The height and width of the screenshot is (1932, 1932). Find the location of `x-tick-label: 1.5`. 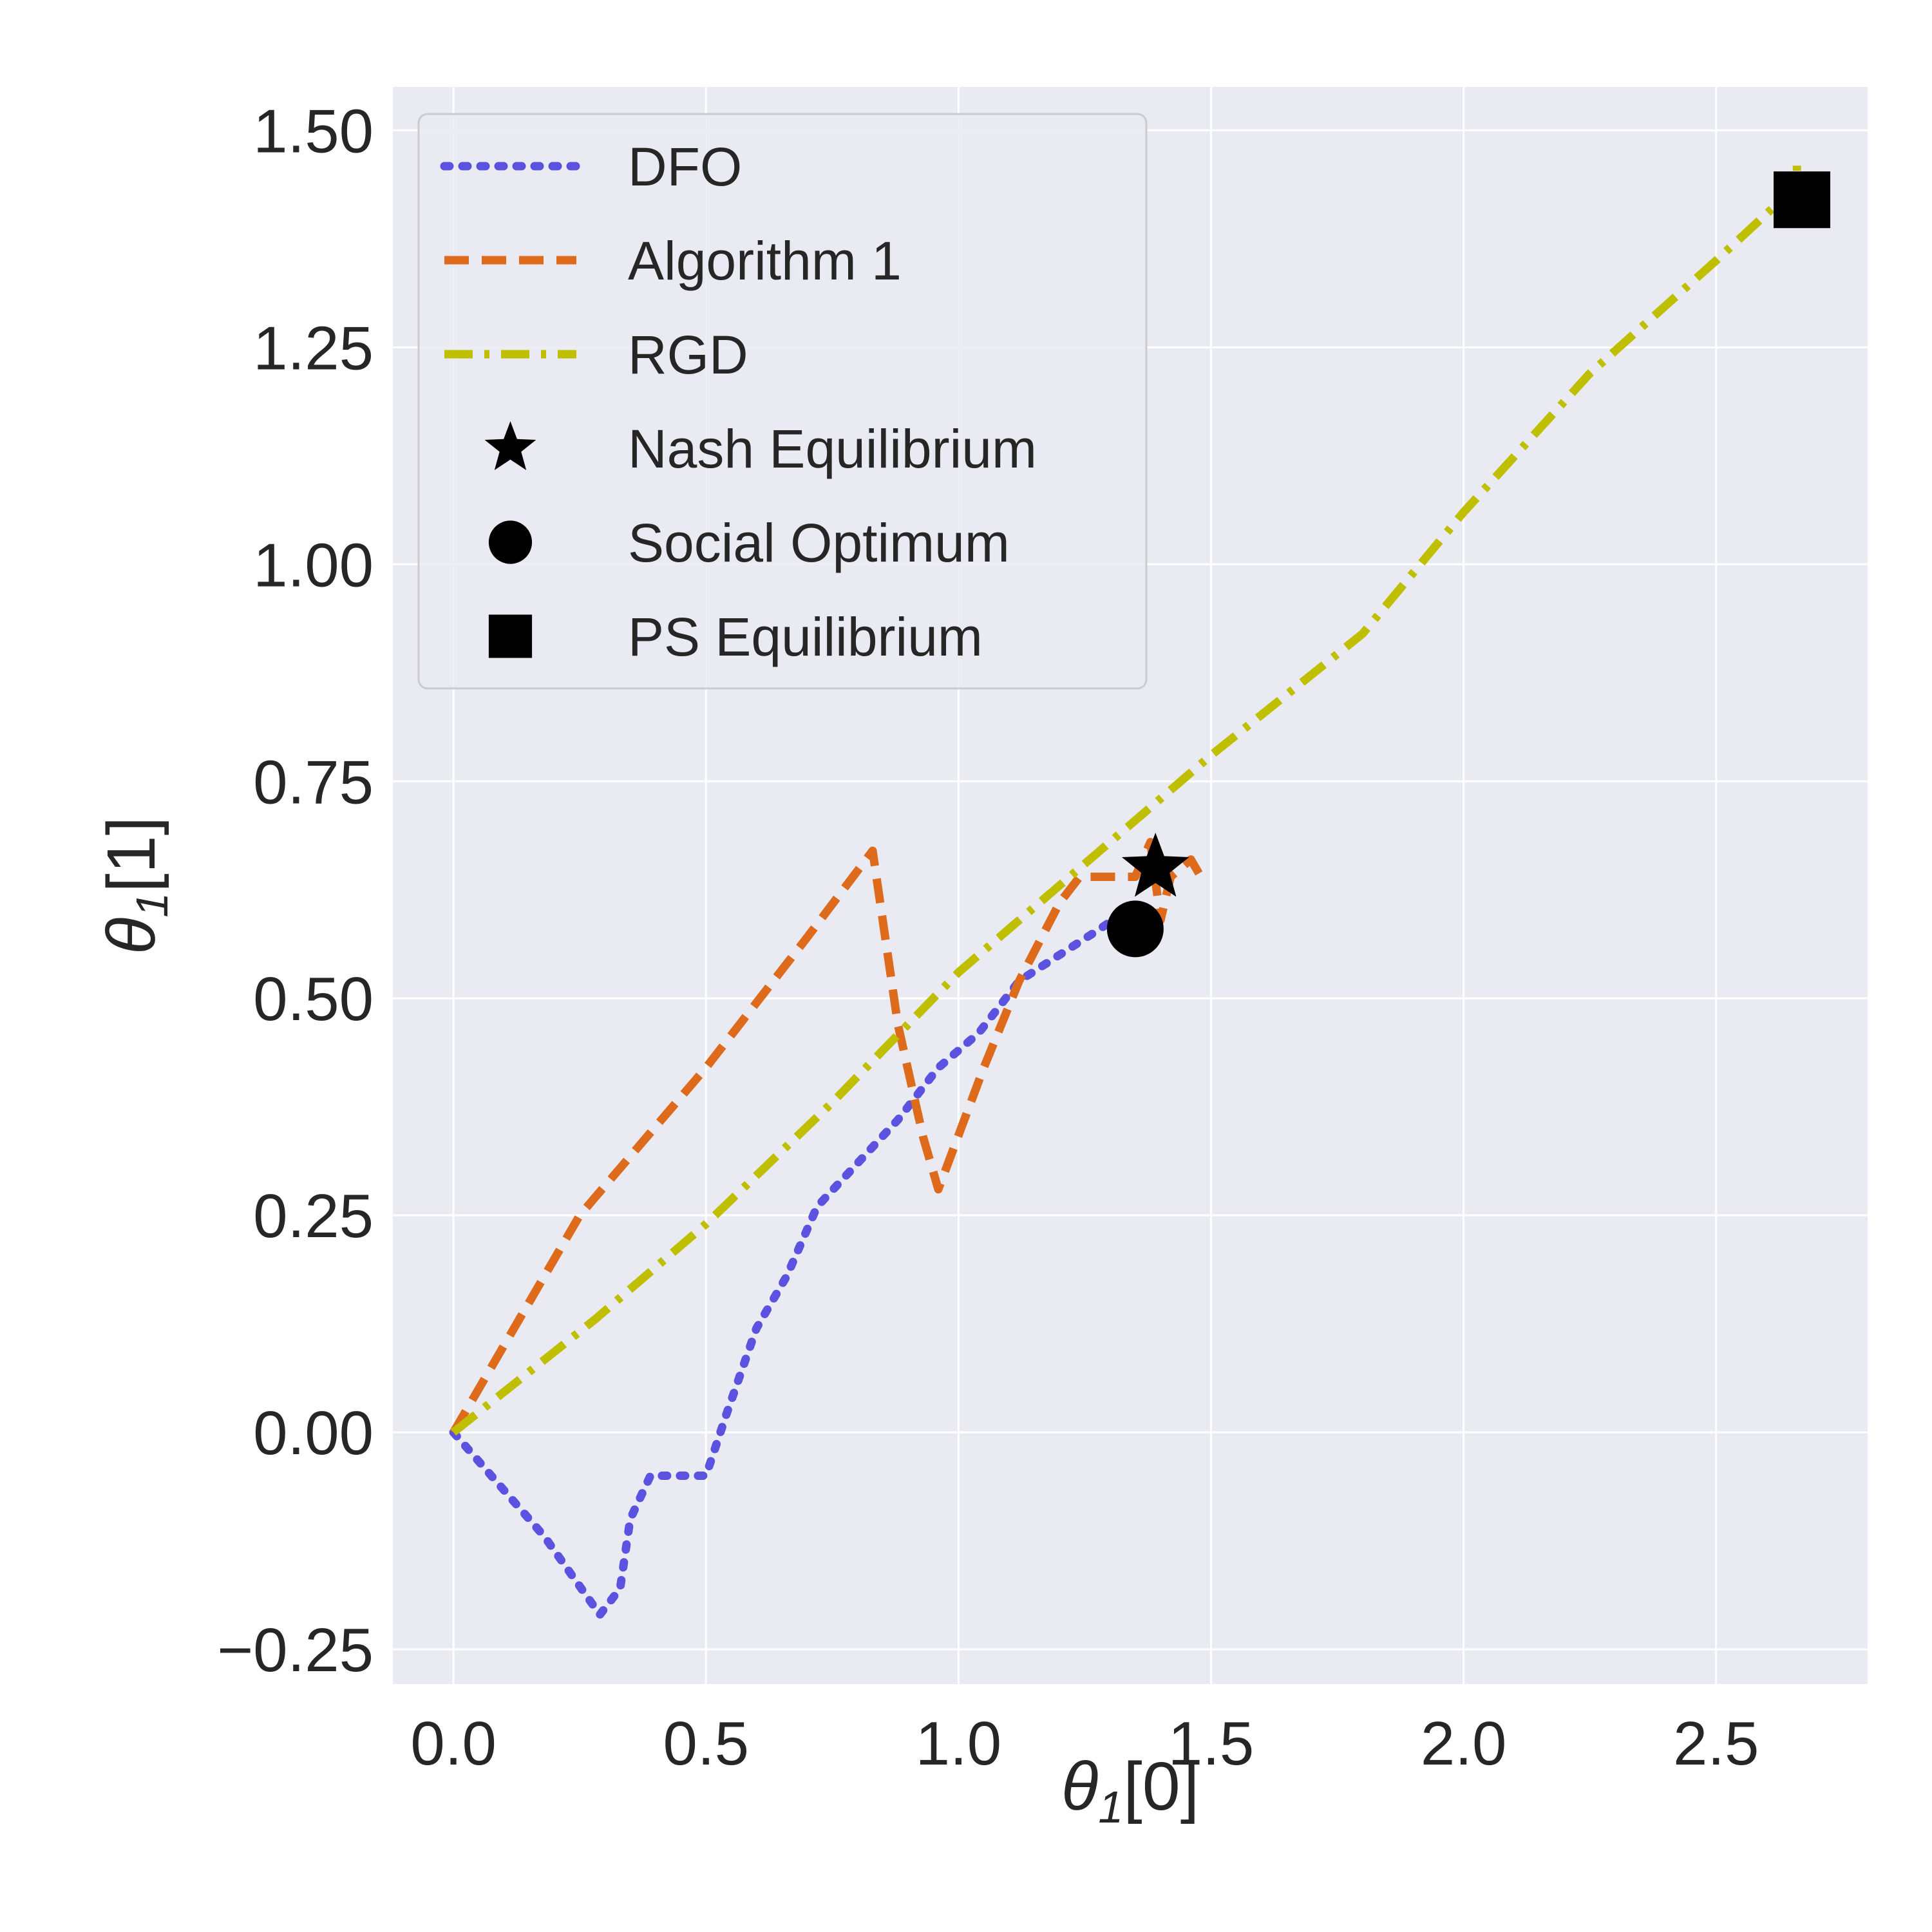

x-tick-label: 1.5 is located at coordinates (1211, 1743).